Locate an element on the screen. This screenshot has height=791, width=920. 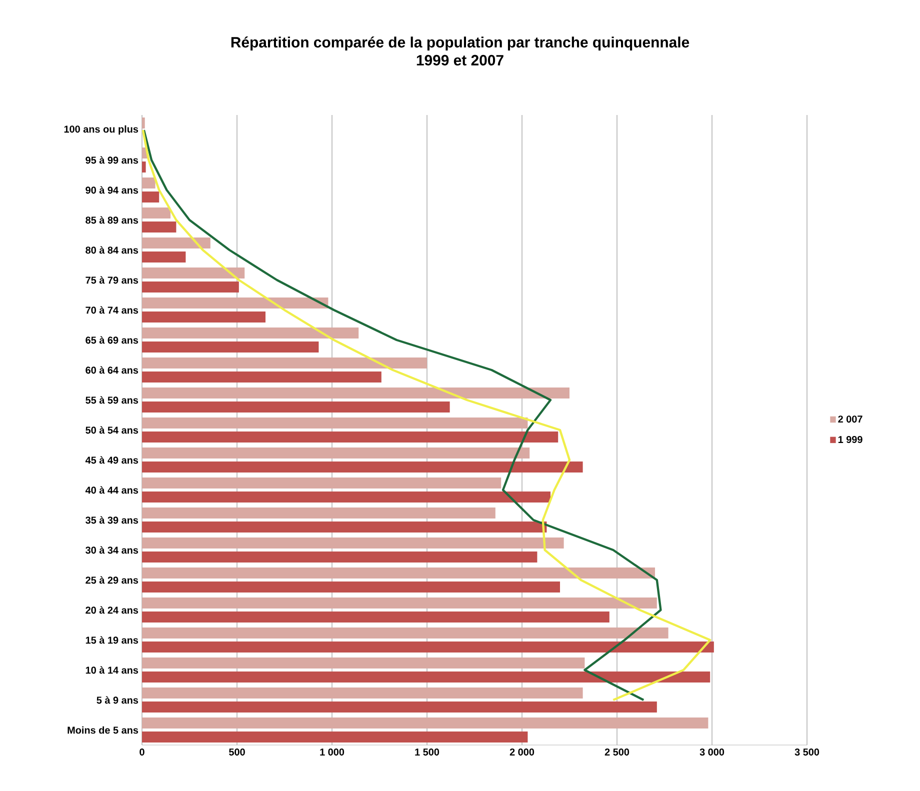
legend-label: 1 999 is located at coordinates (850, 440).